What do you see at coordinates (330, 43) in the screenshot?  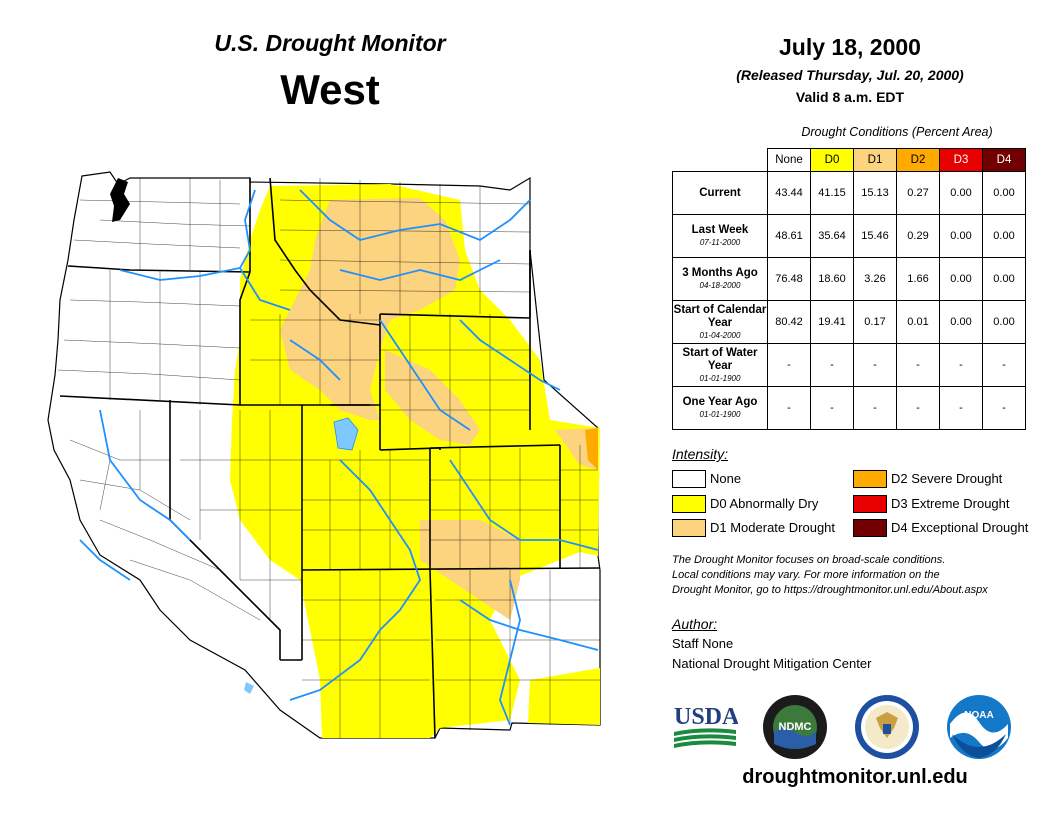 I see `map-title: U.S. Drought Monitor` at bounding box center [330, 43].